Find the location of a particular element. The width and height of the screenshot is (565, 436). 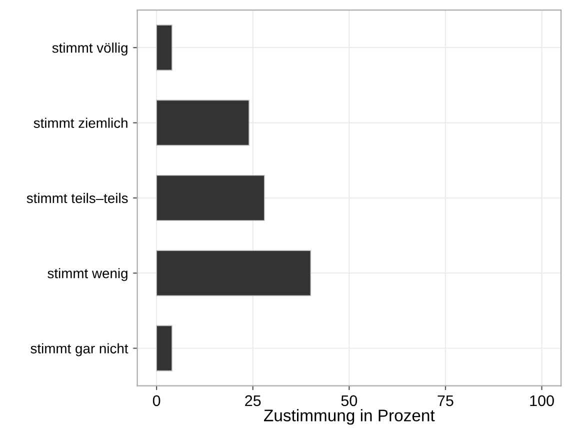

x-tick-label: 0 is located at coordinates (156, 400).